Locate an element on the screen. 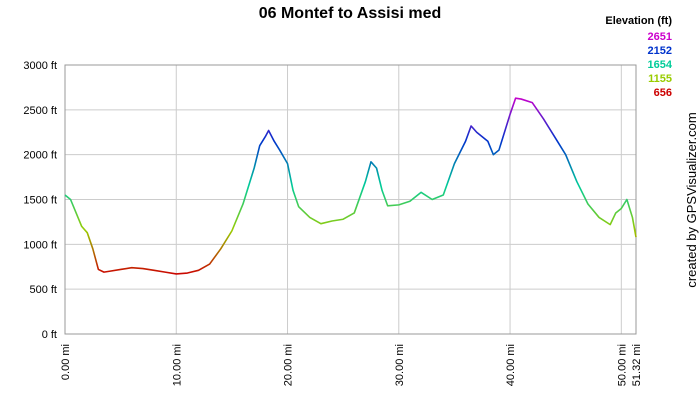 The width and height of the screenshot is (700, 400). x-tick-label: 40.00 mi is located at coordinates (511, 365).